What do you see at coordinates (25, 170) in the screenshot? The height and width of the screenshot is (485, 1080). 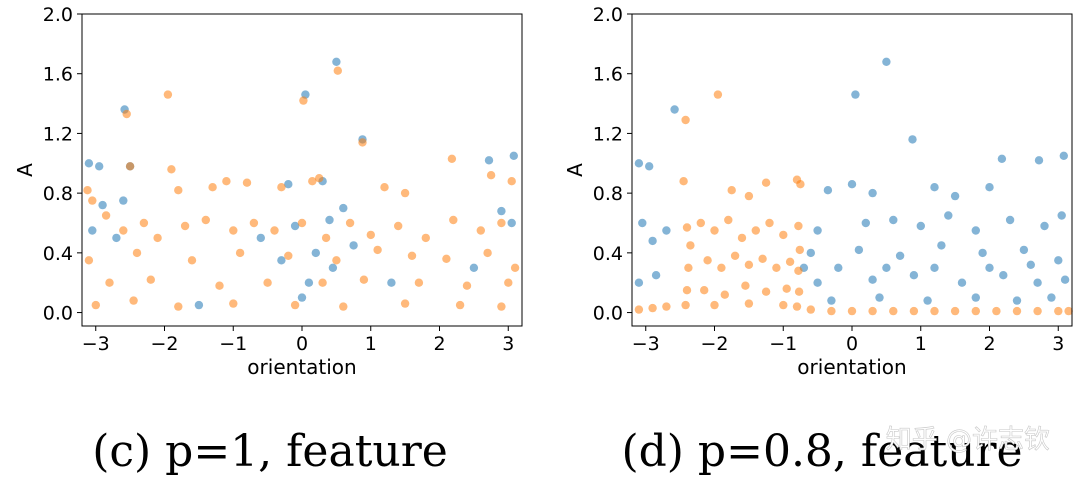 I see `y-axis-label: A` at bounding box center [25, 170].